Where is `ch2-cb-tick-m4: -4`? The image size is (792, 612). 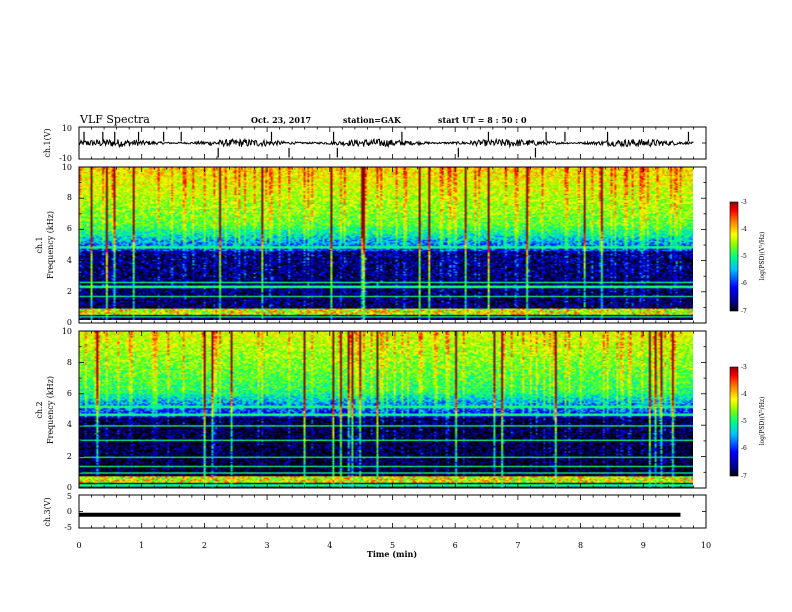
ch2-cb-tick-m4: -4 is located at coordinates (744, 394).